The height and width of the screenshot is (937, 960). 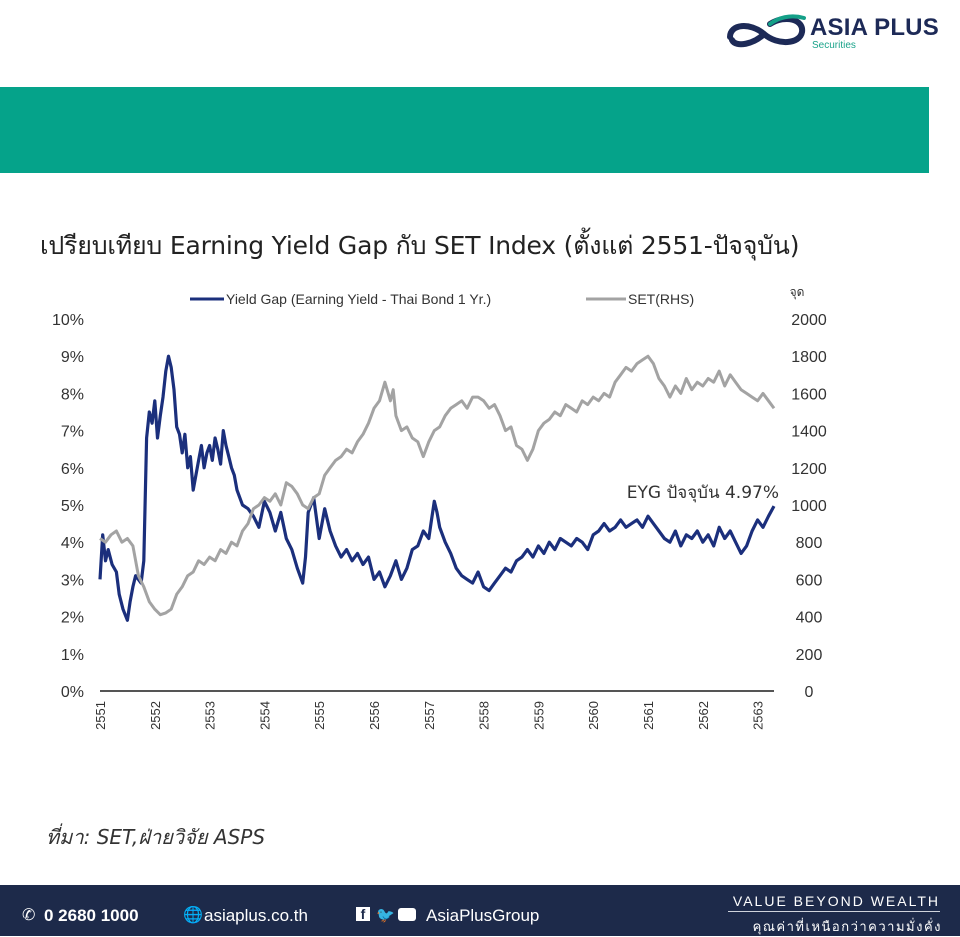 What do you see at coordinates (72, 692) in the screenshot?
I see `left-axis-tick-label: 0%` at bounding box center [72, 692].